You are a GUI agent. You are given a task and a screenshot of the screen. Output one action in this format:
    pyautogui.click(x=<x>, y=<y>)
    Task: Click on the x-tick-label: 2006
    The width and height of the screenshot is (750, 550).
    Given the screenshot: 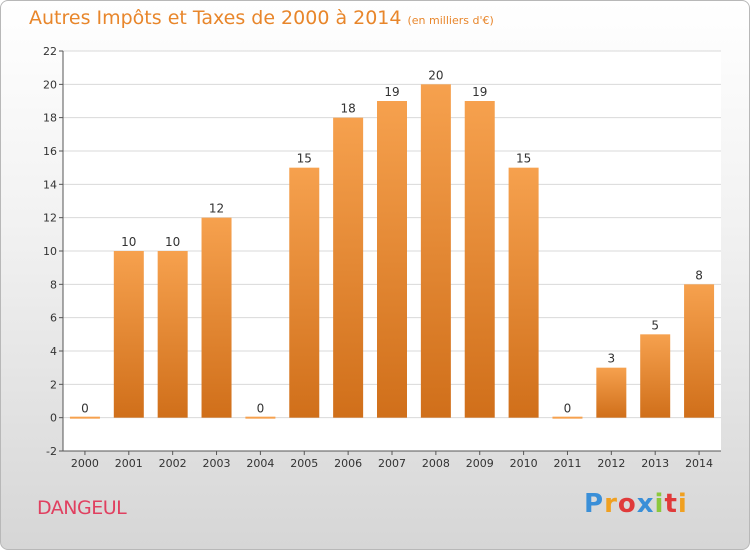 What is the action you would take?
    pyautogui.click(x=348, y=463)
    